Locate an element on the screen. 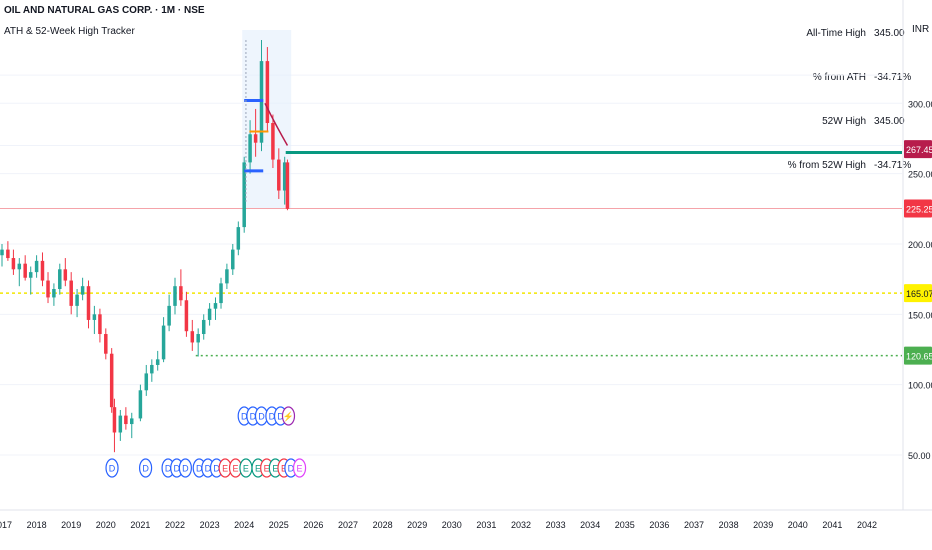 This screenshot has height=550, width=932. x-tick-label: 2026 is located at coordinates (313, 525).